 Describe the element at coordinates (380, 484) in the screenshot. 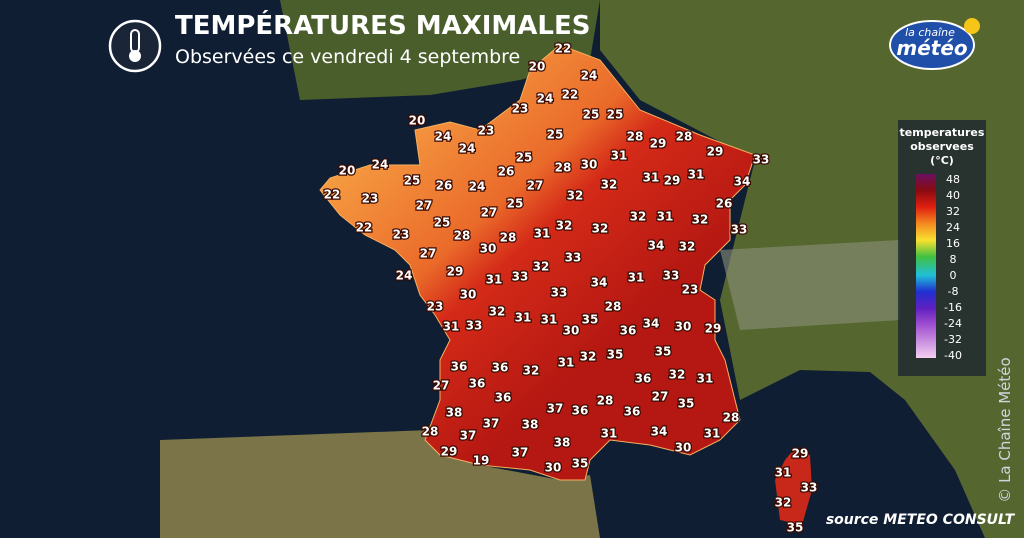

I see `spain` at that location.